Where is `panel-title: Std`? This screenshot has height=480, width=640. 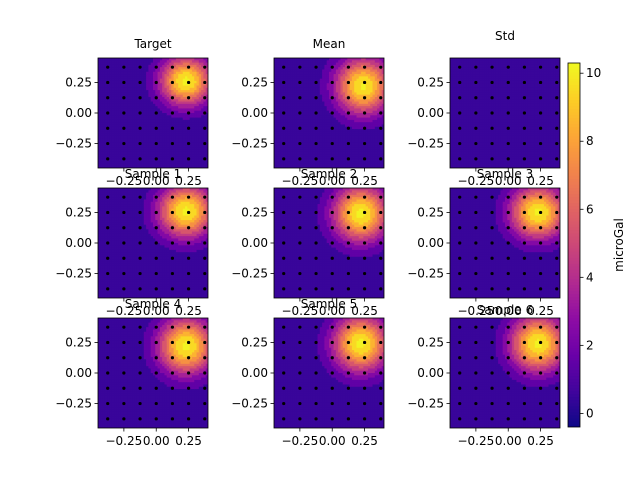 panel-title: Std is located at coordinates (505, 36).